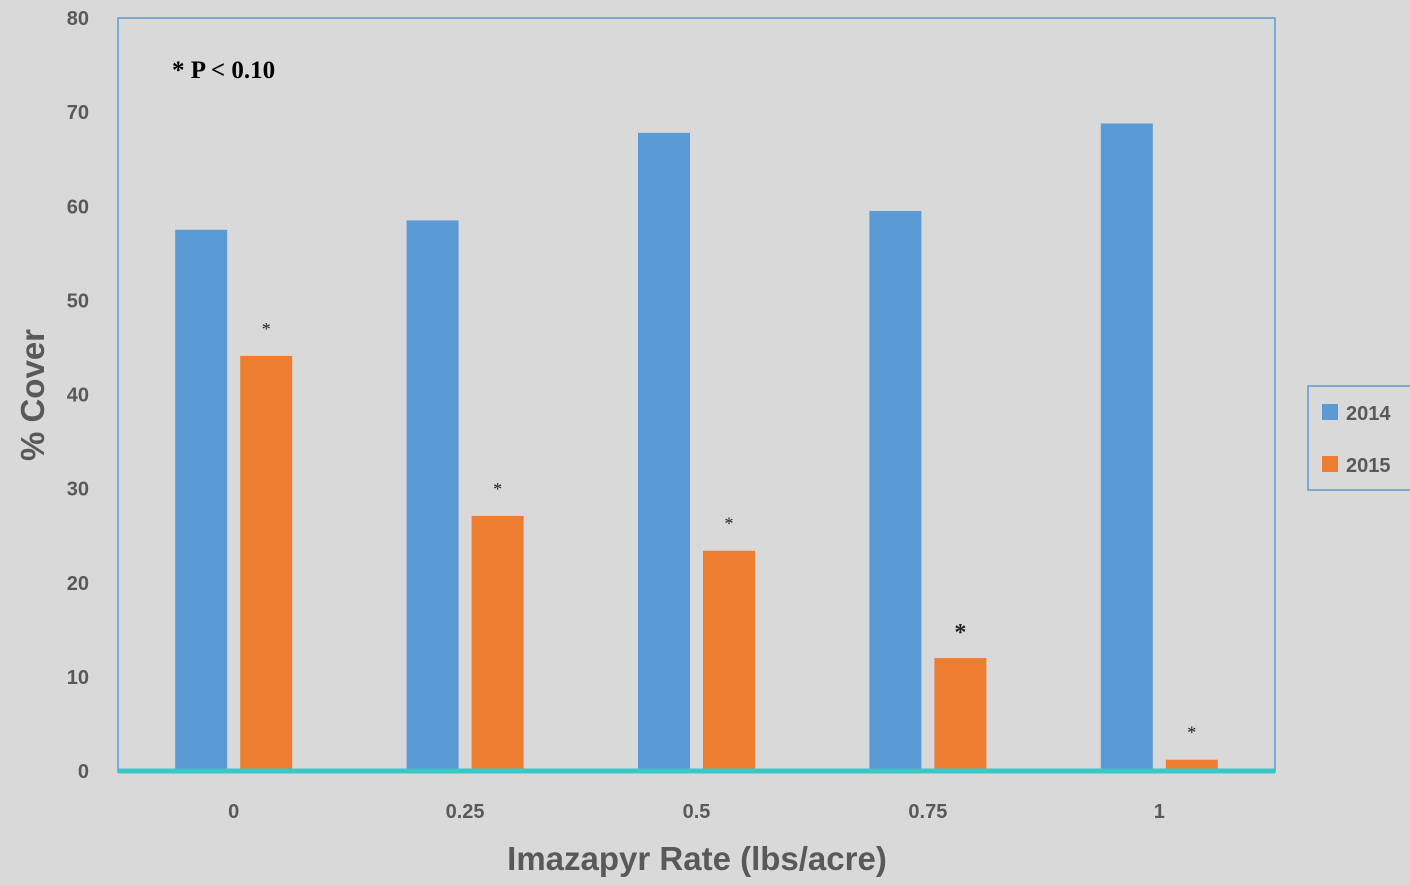 The height and width of the screenshot is (885, 1410). I want to click on y-tick-label: 60, so click(78, 207).